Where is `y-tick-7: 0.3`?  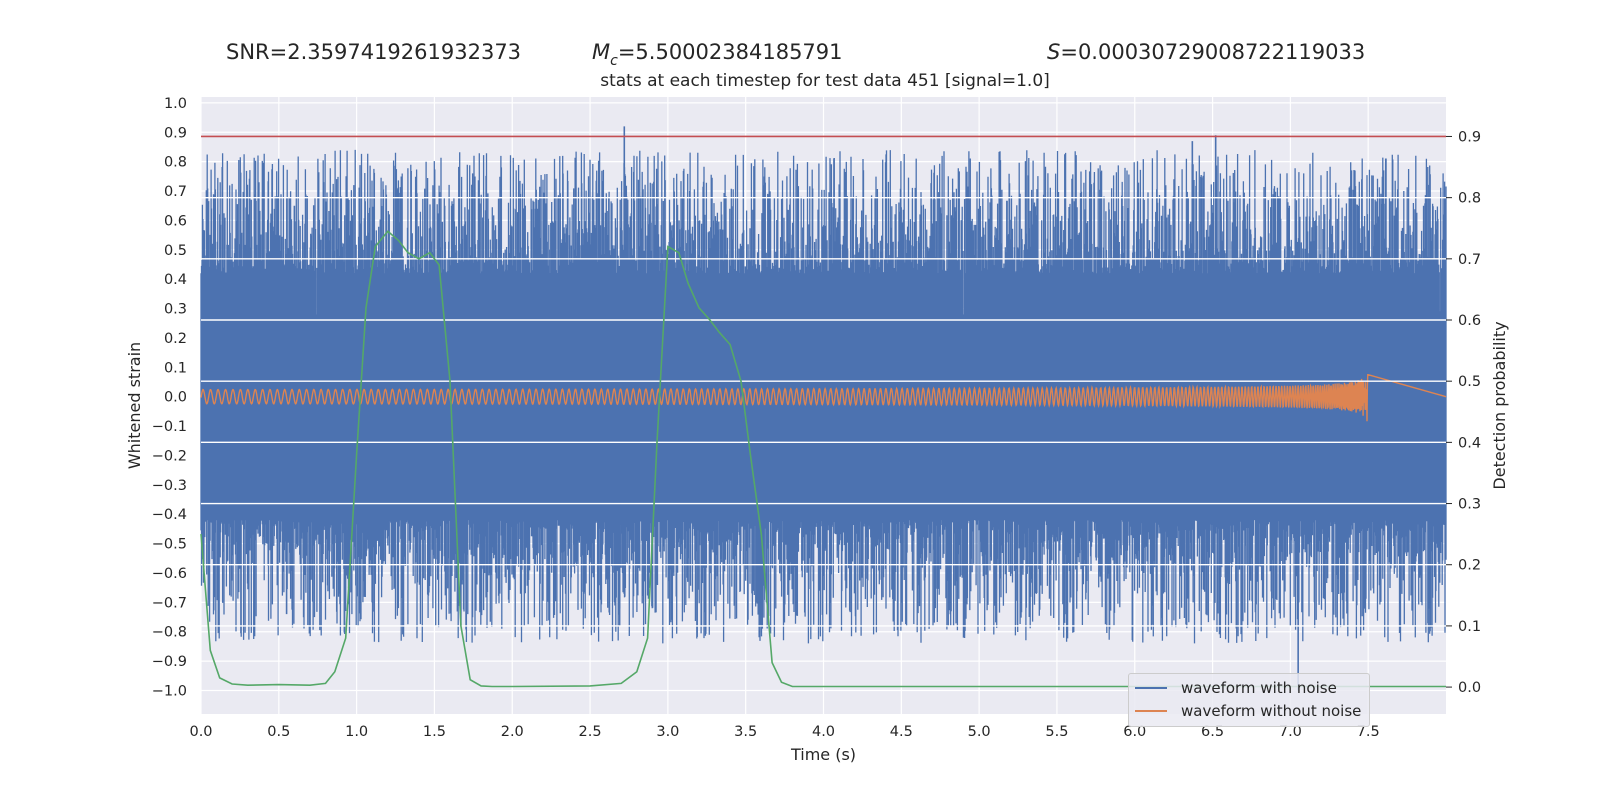
y-tick-7: 0.3 is located at coordinates (175, 310).